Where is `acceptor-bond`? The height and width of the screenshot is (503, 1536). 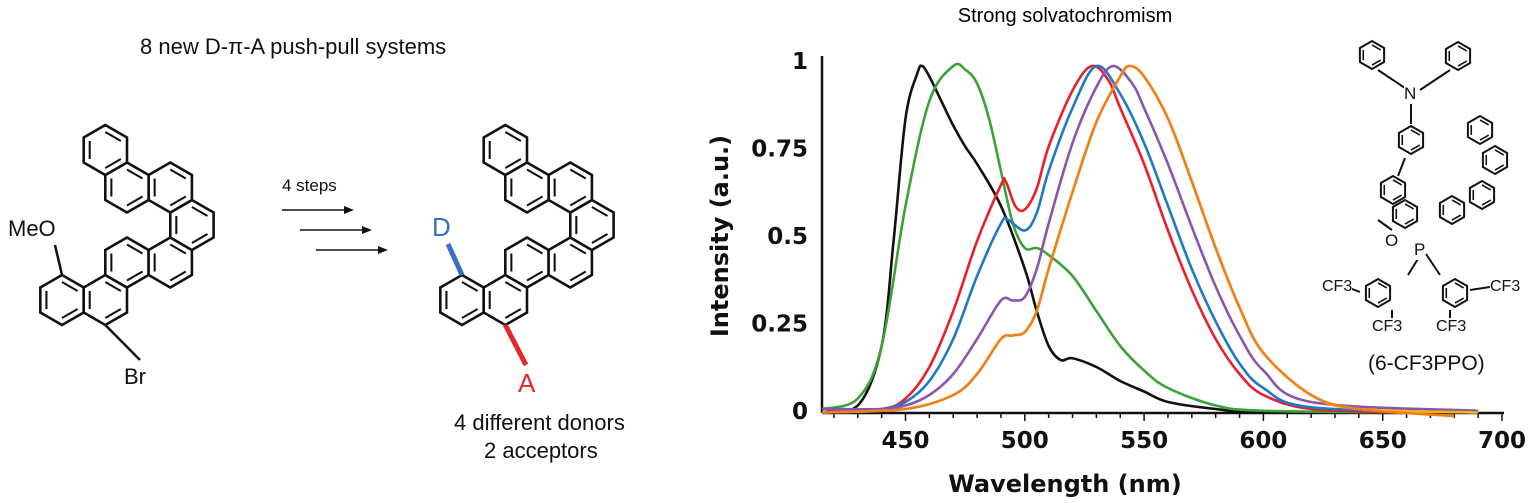 acceptor-bond is located at coordinates (516, 345).